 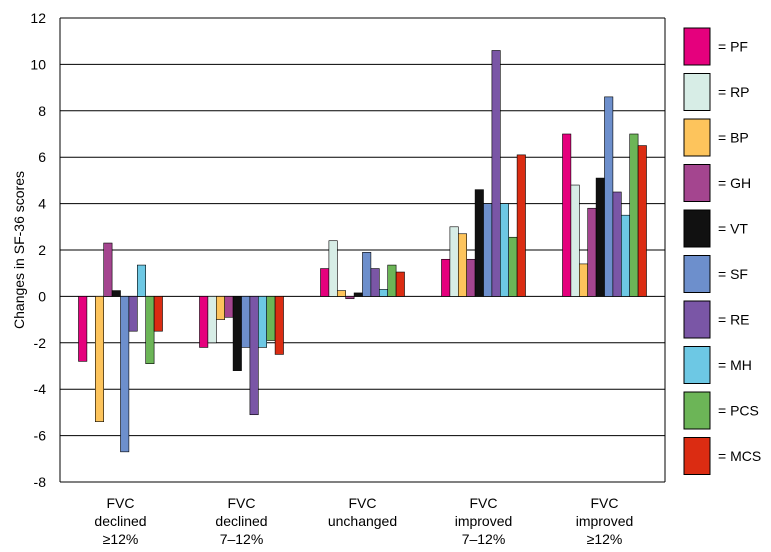 I want to click on y-tick-label: 0, so click(x=42, y=296).